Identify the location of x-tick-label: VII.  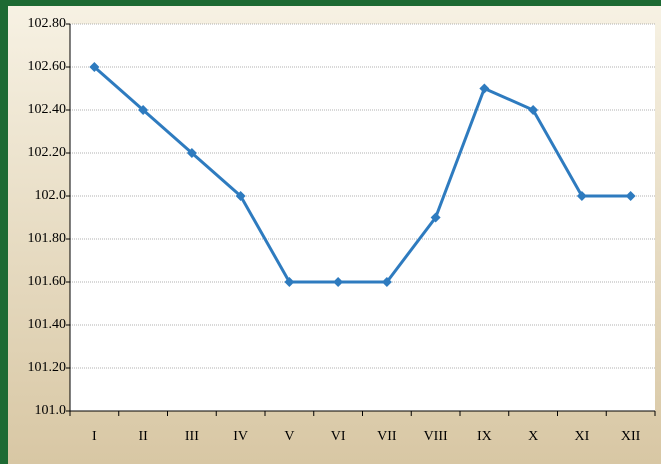
(387, 436).